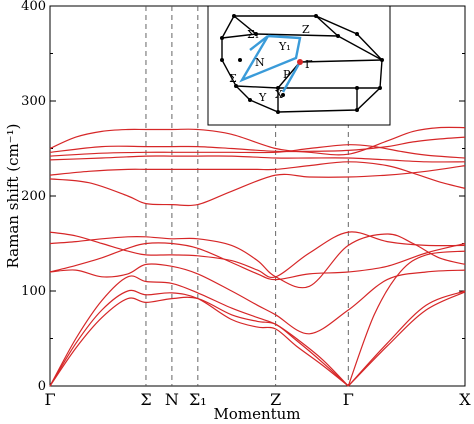  What do you see at coordinates (287, 74) in the screenshot?
I see `inset-label-p: P` at bounding box center [287, 74].